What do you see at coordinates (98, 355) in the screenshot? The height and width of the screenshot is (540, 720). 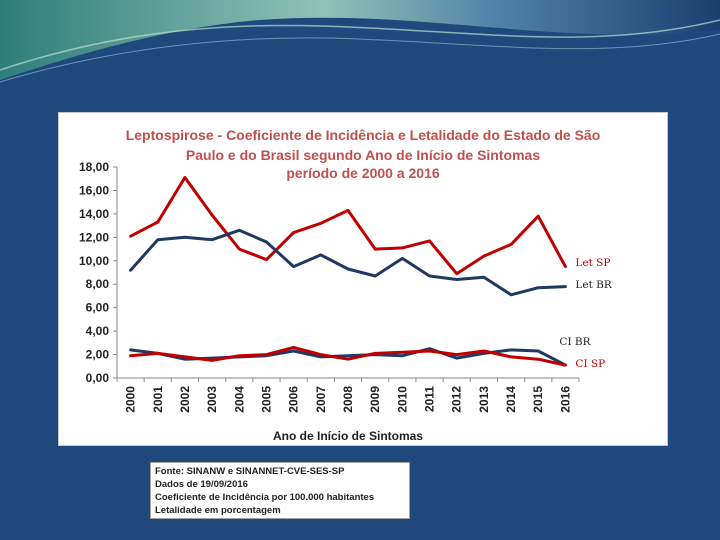 I see `y-tick-label: 2,00` at bounding box center [98, 355].